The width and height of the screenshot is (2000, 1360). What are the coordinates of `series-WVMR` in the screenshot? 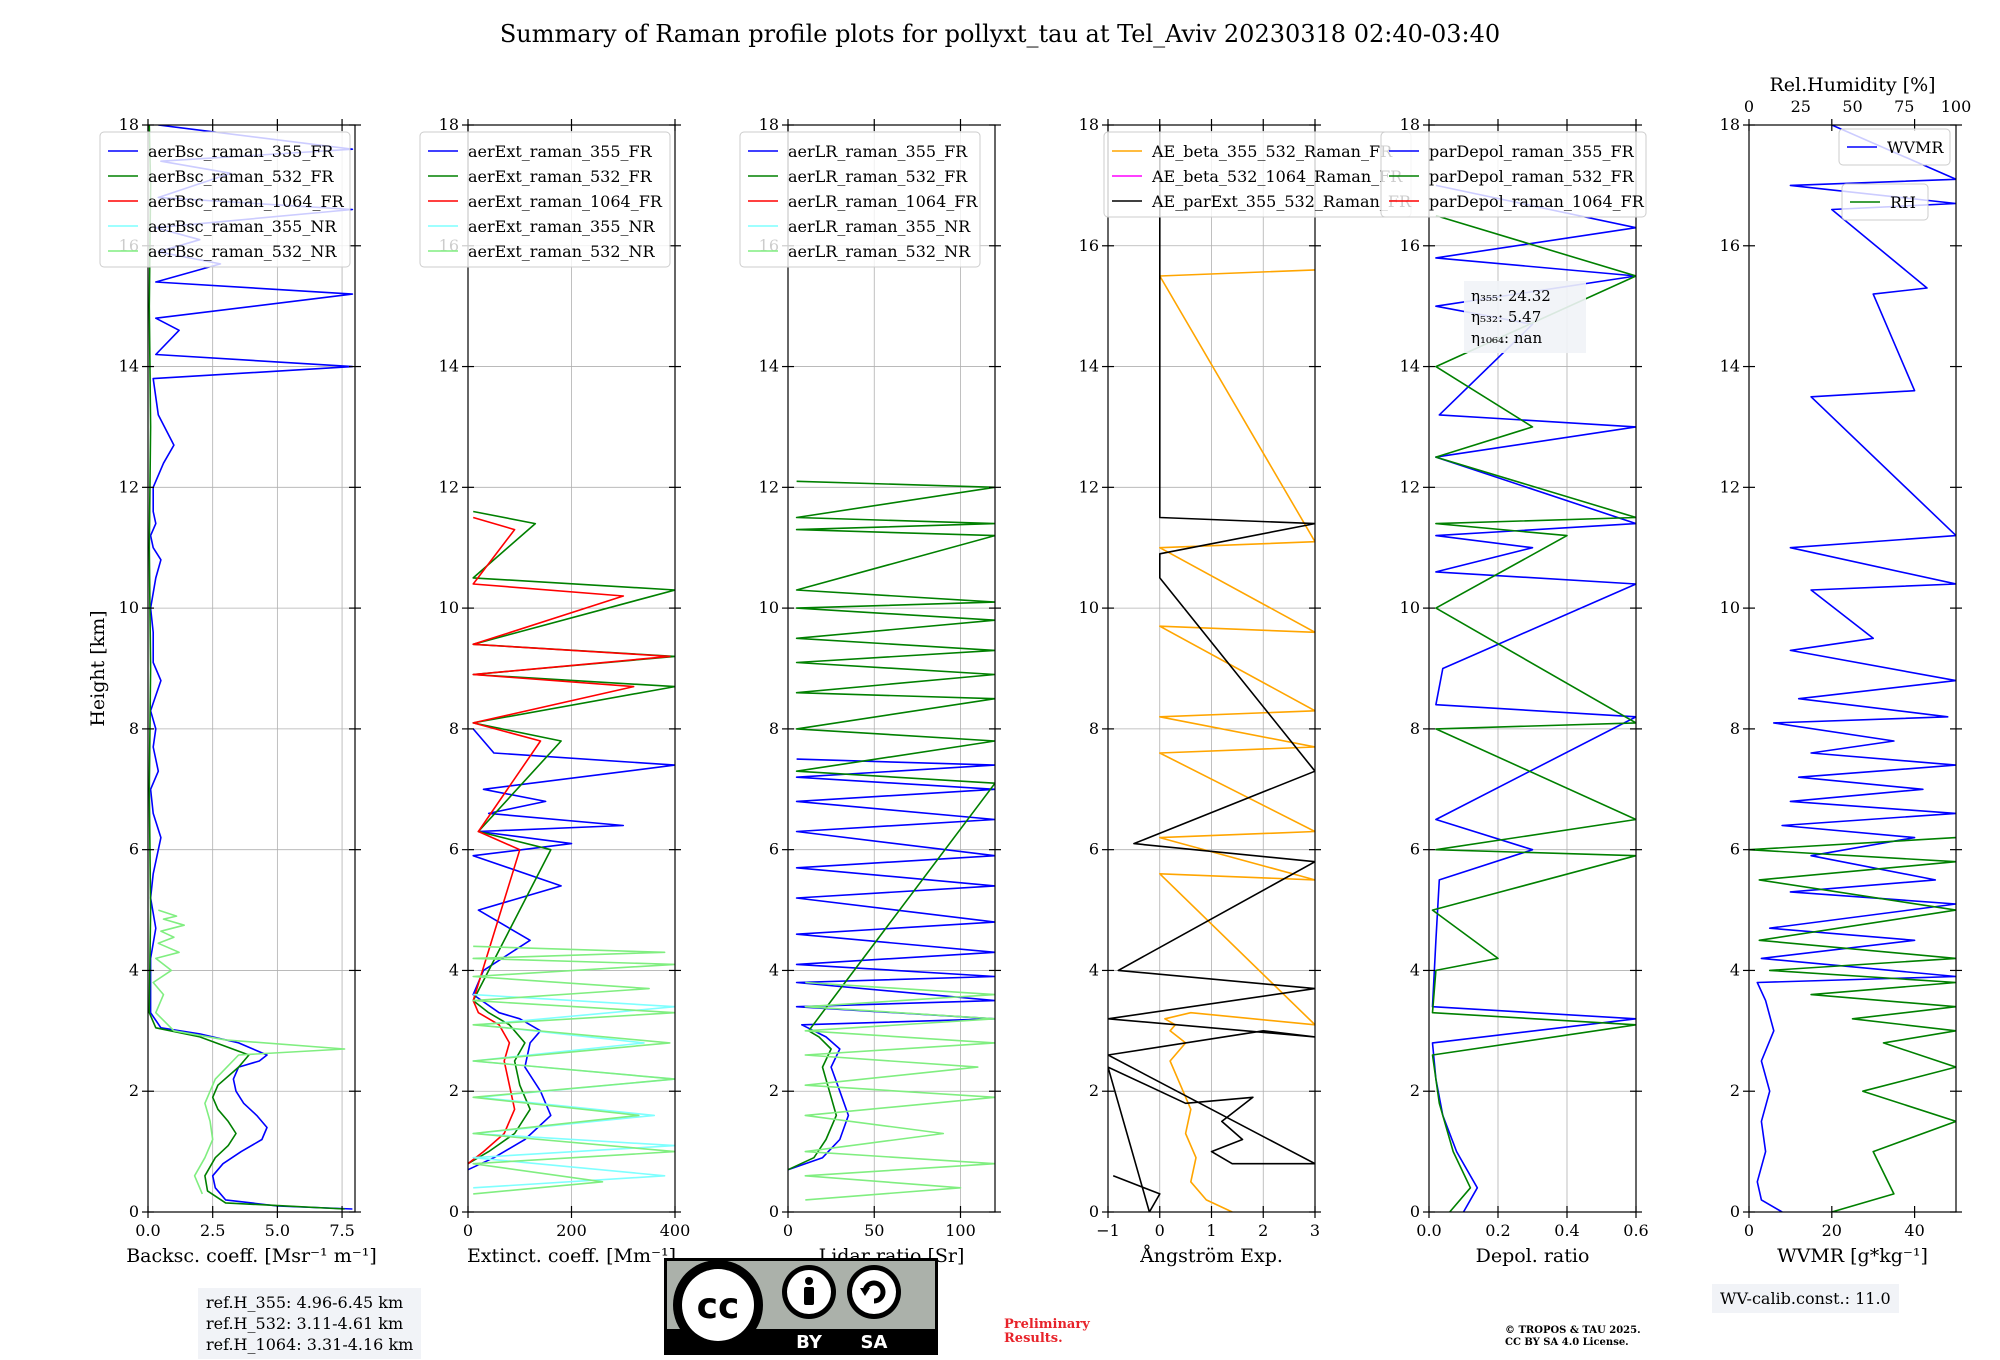 It's located at (1856, 668).